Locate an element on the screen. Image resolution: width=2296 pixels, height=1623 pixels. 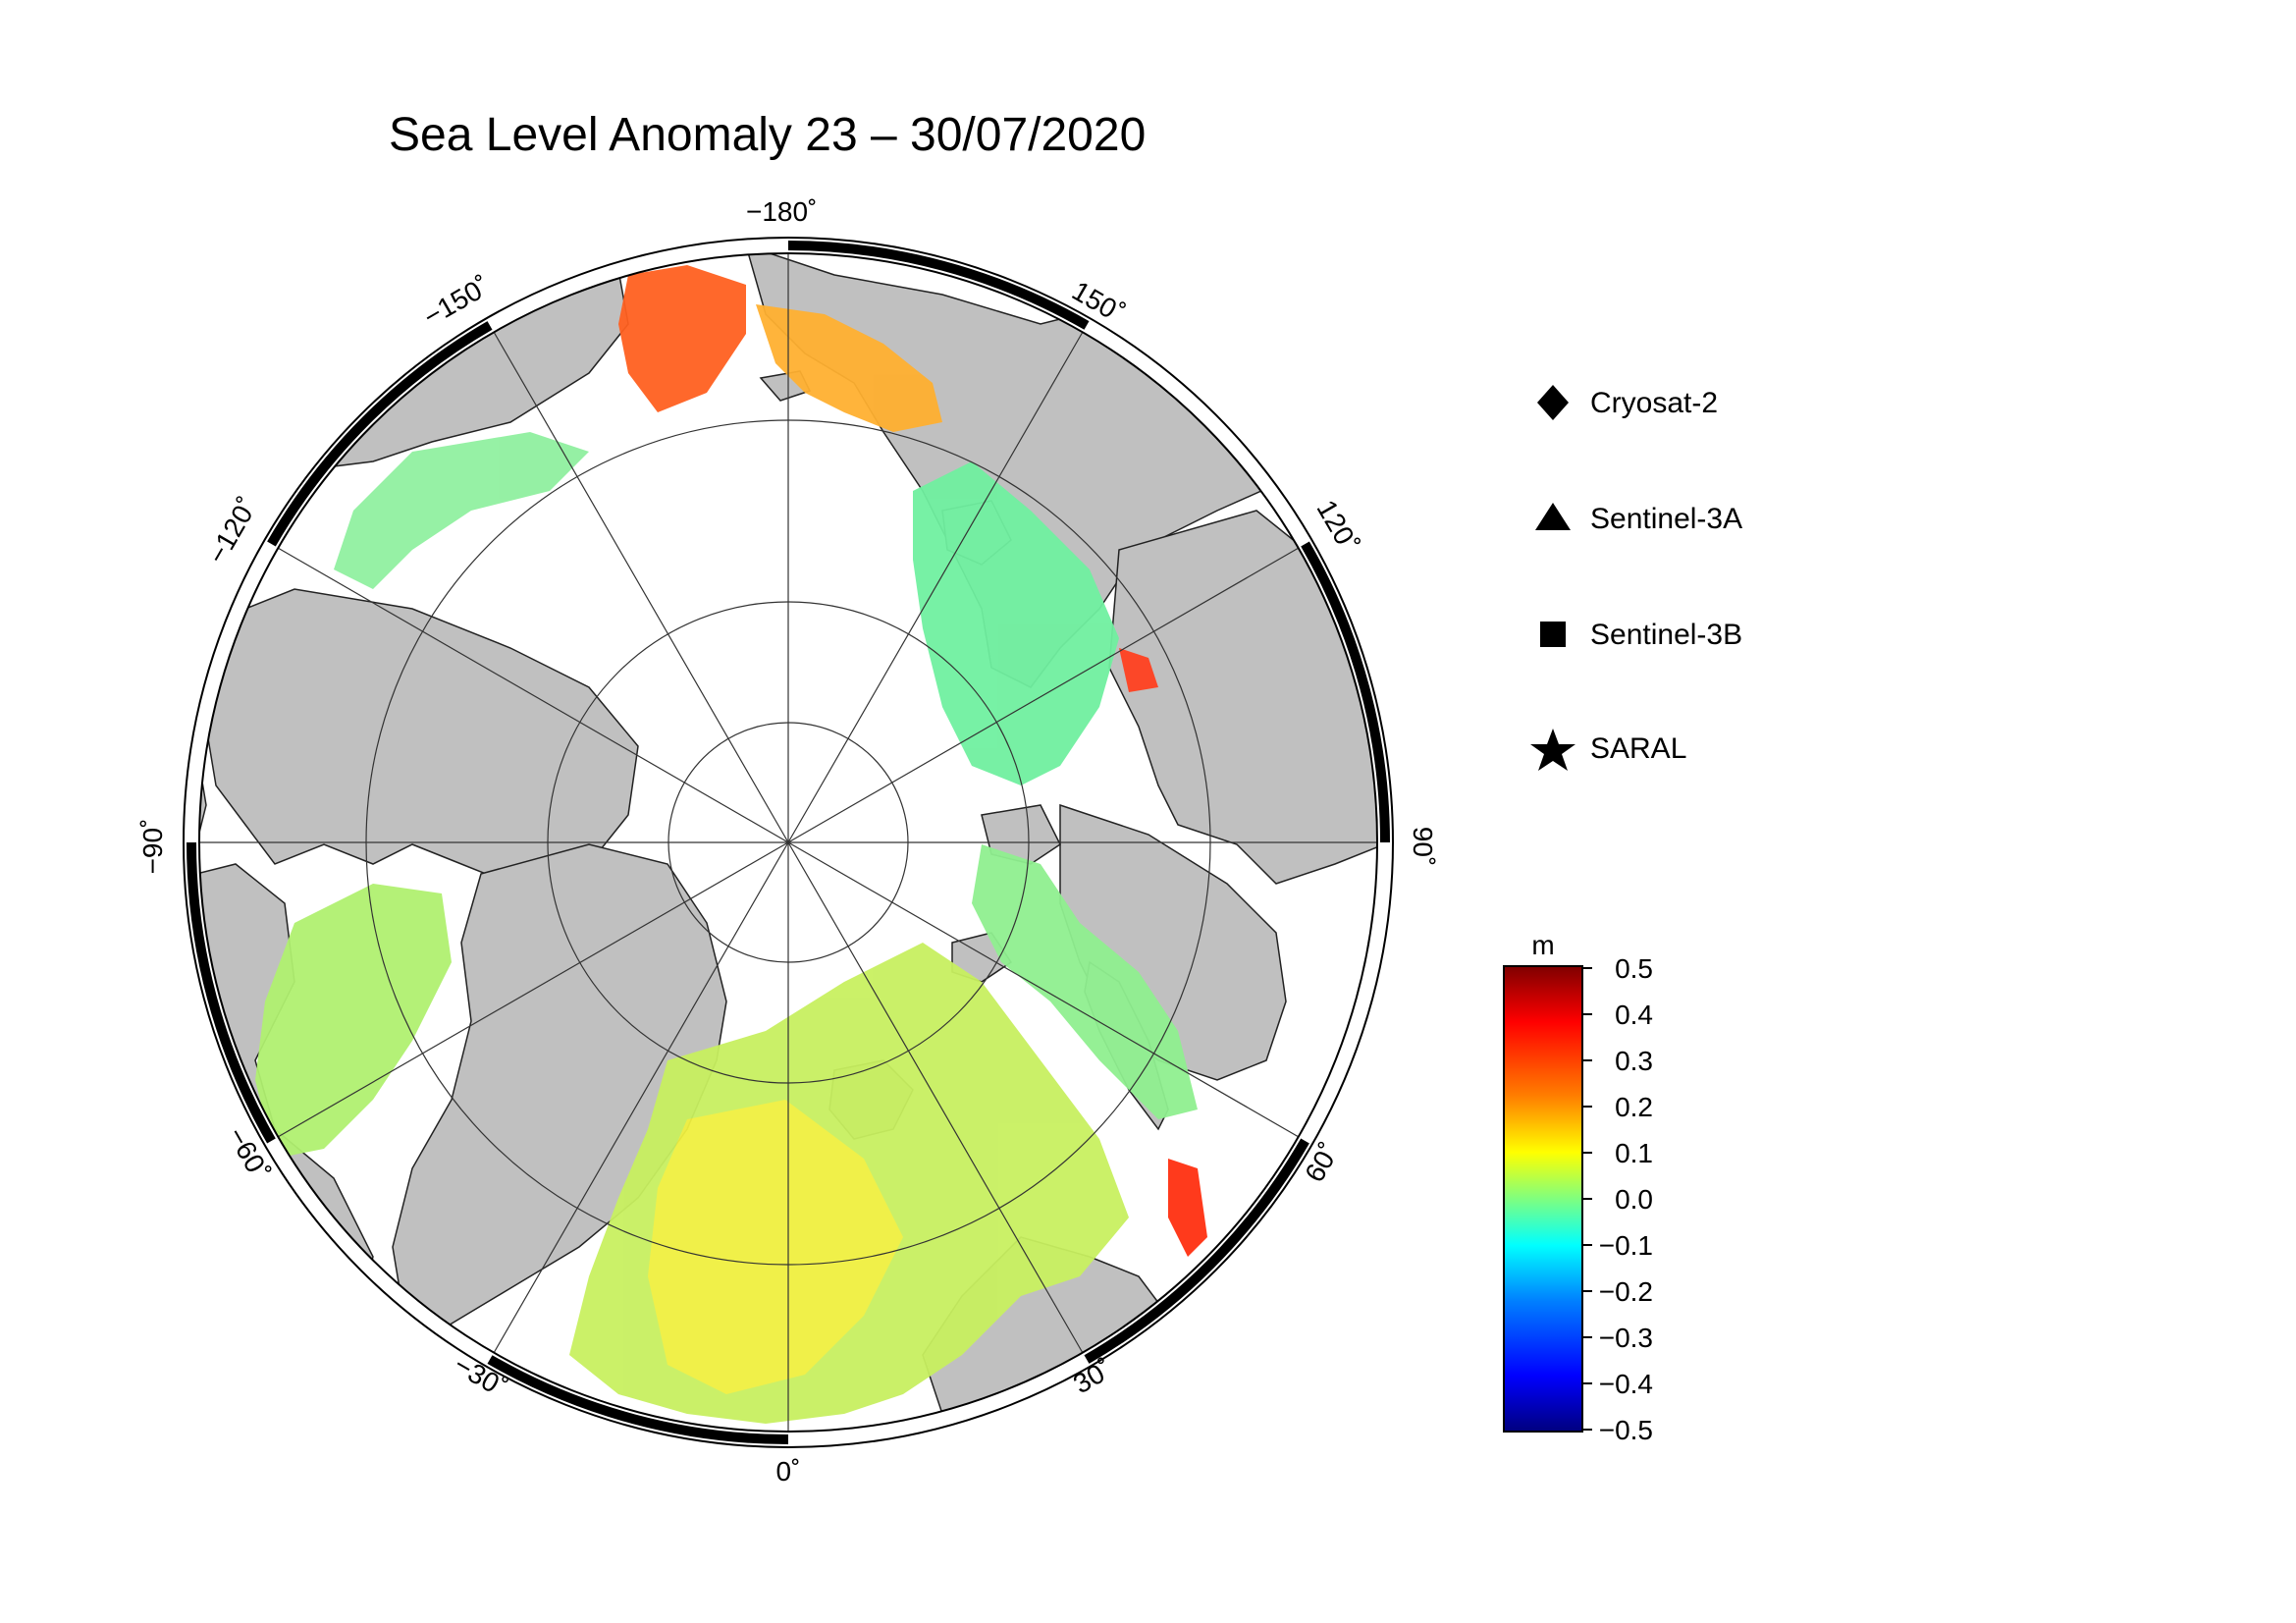
anomaly-laptev-red is located at coordinates (1138, 670).